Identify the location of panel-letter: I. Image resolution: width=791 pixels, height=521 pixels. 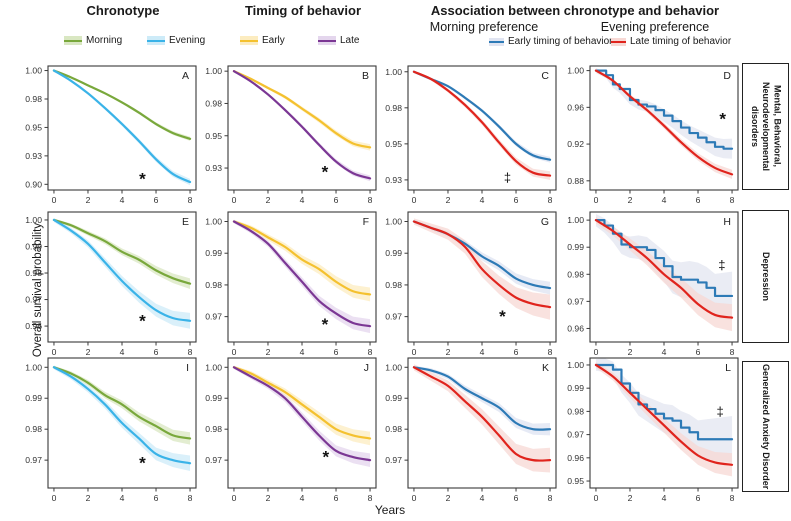
(187, 368).